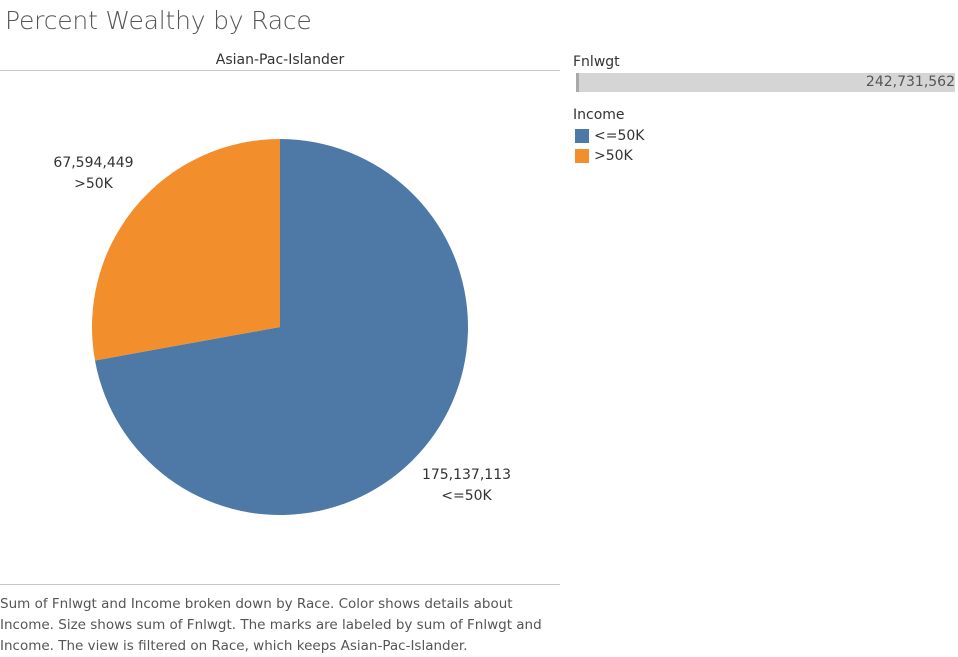 The height and width of the screenshot is (657, 958). What do you see at coordinates (596, 62) in the screenshot?
I see `size-legend-title: Fnlwgt` at bounding box center [596, 62].